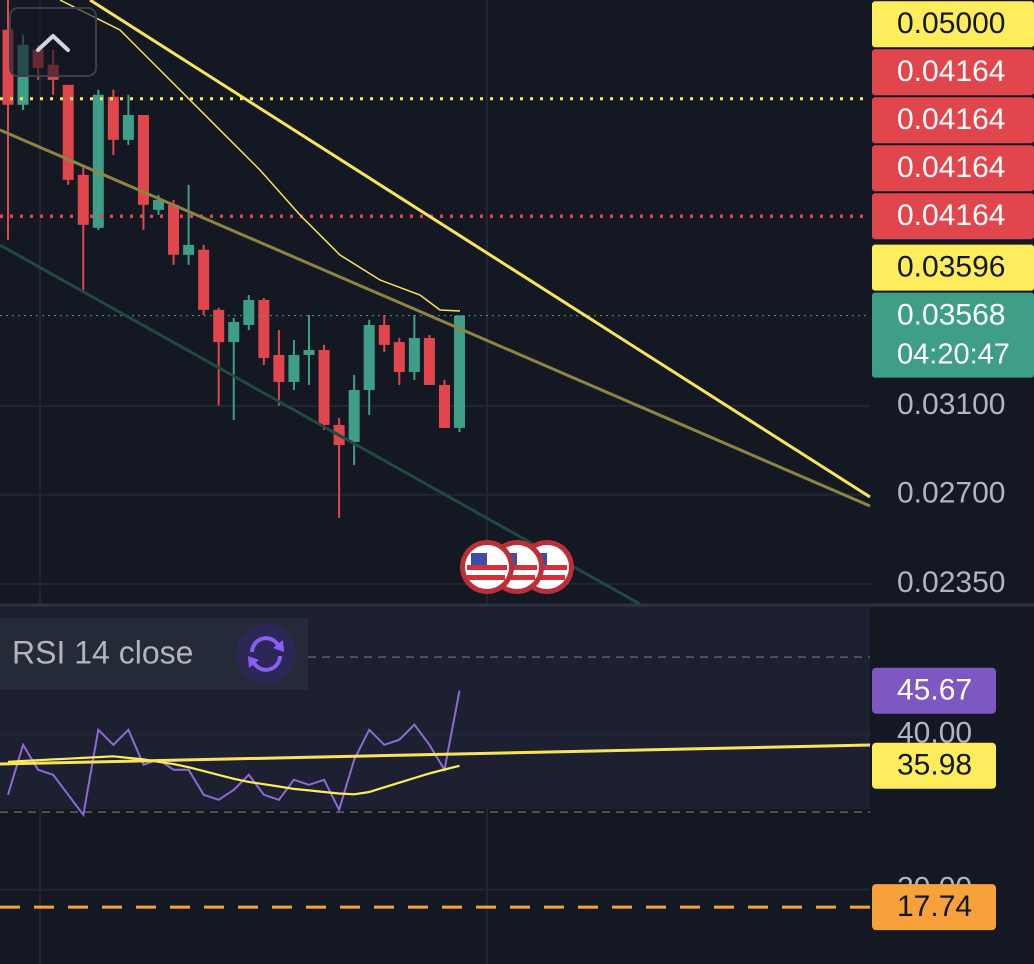 The width and height of the screenshot is (1034, 964). Describe the element at coordinates (953, 354) in the screenshot. I see `countdown-label: 04:20:47` at that location.